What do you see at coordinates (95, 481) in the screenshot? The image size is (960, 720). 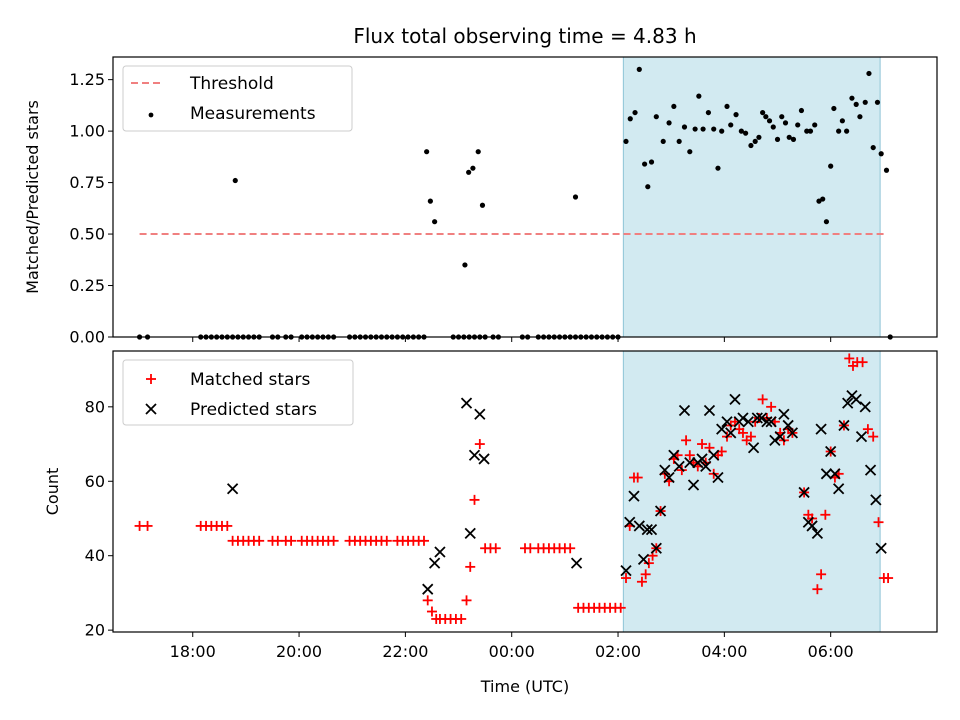 I see `bot-ytick-label: 60` at bounding box center [95, 481].